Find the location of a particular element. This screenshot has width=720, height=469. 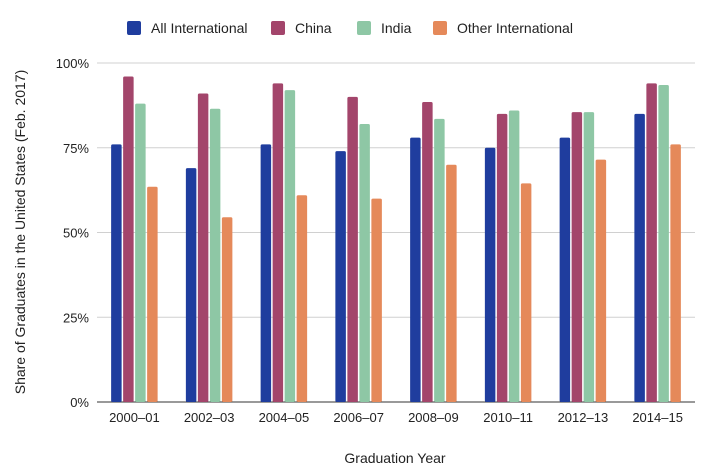

y-tick-label: 75% is located at coordinates (76, 148).